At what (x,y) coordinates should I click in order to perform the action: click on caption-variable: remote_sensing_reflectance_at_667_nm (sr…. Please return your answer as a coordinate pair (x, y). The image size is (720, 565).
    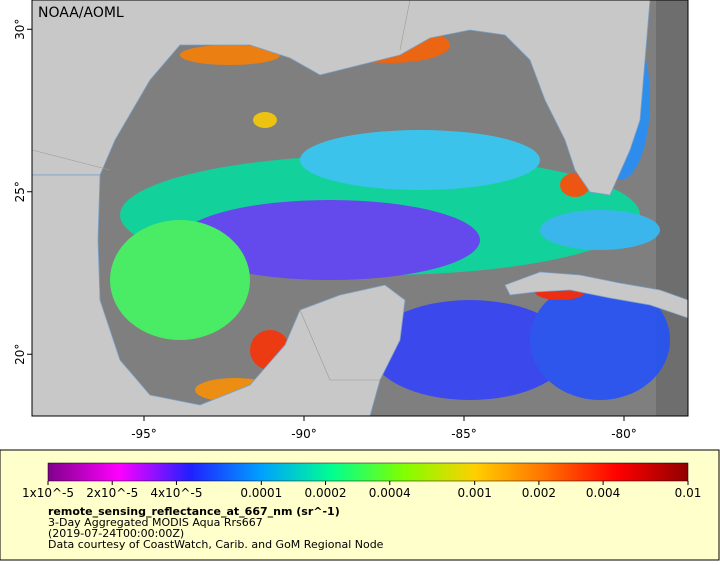
    Looking at the image, I should click on (194, 511).